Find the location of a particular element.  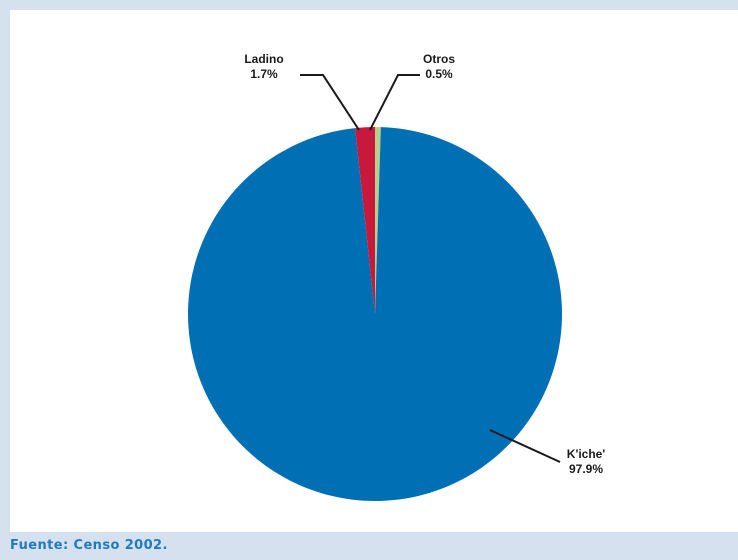

pie-slice-otros is located at coordinates (378, 220).